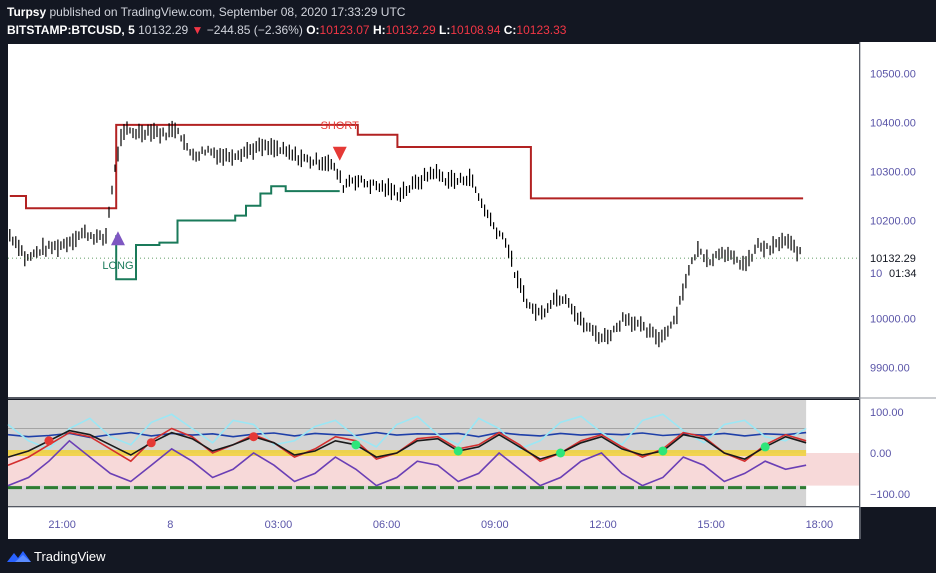 The width and height of the screenshot is (936, 573). I want to click on down-arrow-icon: ▼, so click(197, 30).